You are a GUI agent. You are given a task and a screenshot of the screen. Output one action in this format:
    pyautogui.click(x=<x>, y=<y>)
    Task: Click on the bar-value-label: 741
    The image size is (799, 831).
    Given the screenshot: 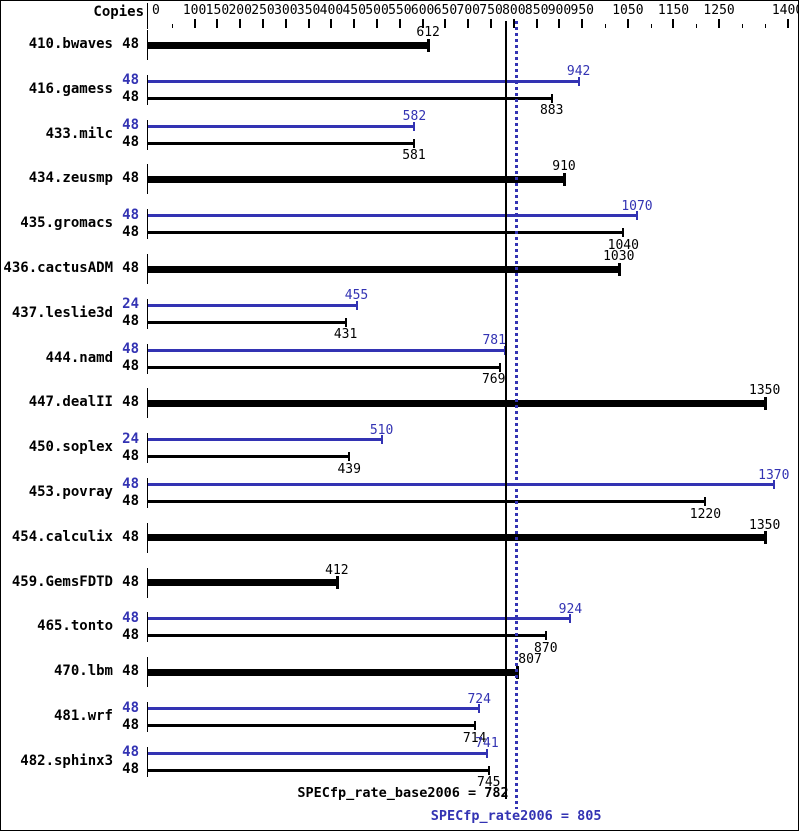 What is the action you would take?
    pyautogui.click(x=487, y=744)
    